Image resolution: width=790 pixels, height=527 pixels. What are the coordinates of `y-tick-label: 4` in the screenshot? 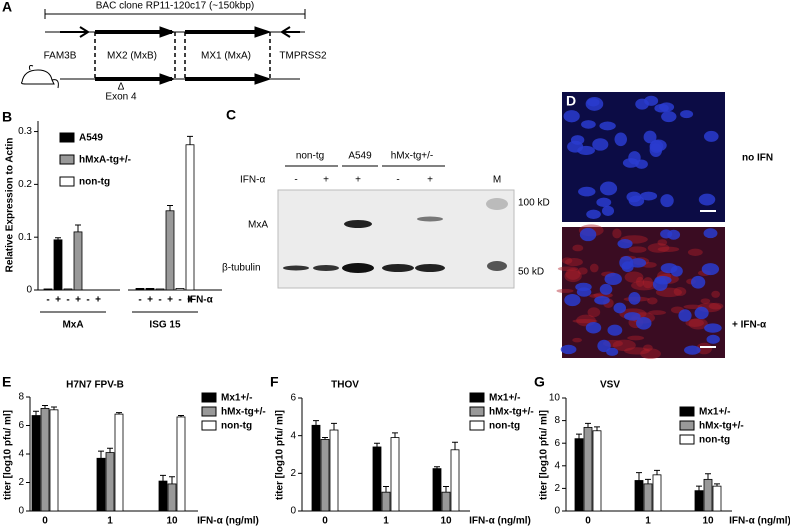 It's located at (21, 454).